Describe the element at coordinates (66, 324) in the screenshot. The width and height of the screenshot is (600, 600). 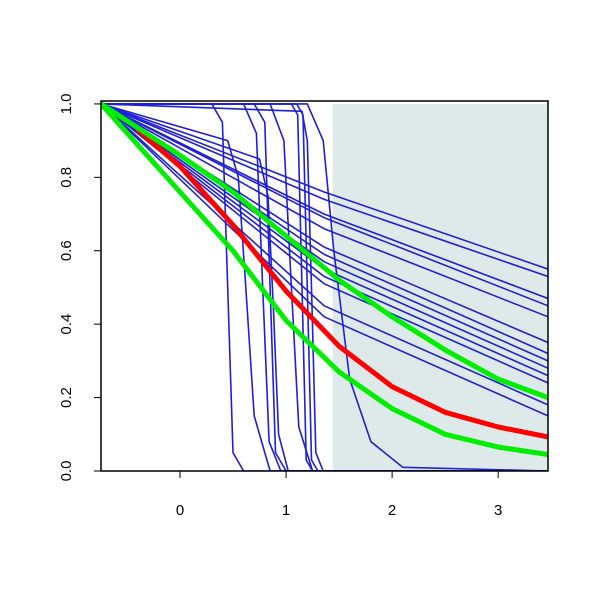
I see `y-tick-label: 0.4` at that location.